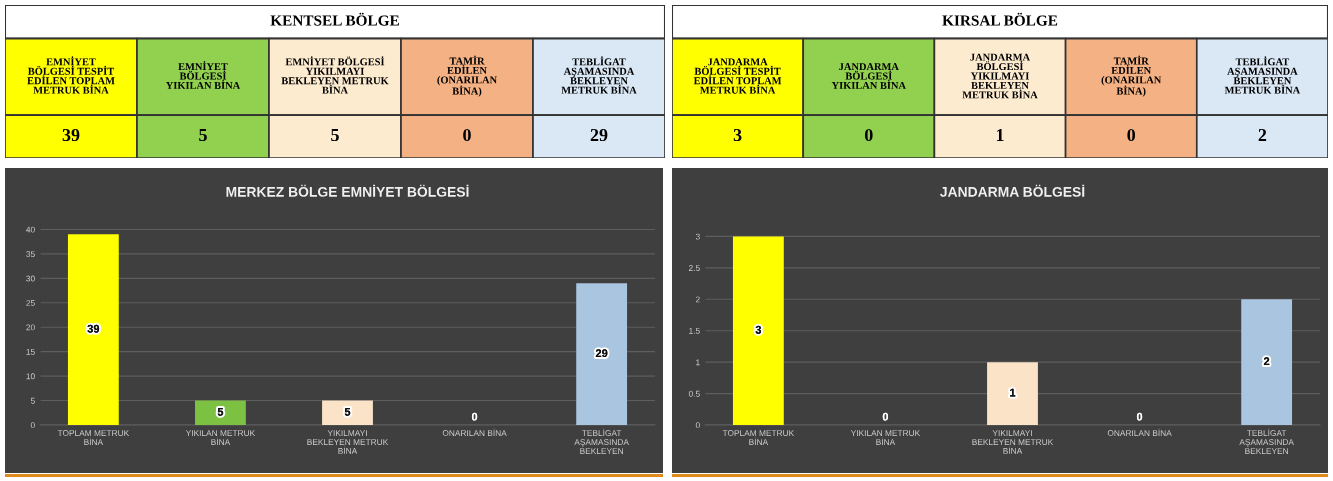 This screenshot has width=1333, height=481. What do you see at coordinates (30, 278) in the screenshot?
I see `y-tick-label: 30` at bounding box center [30, 278].